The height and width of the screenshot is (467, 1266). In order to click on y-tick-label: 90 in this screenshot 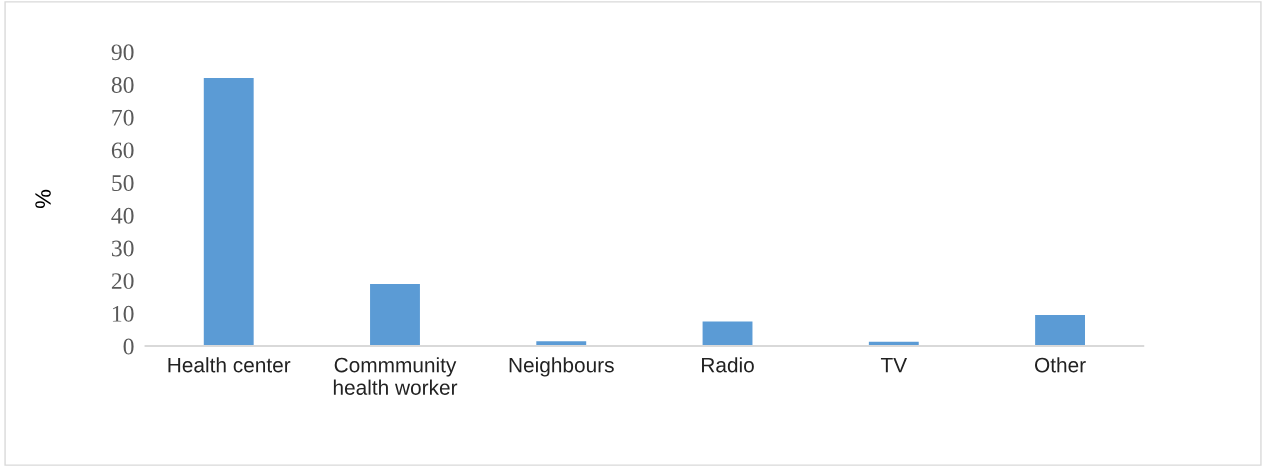, I will do `click(122, 52)`.